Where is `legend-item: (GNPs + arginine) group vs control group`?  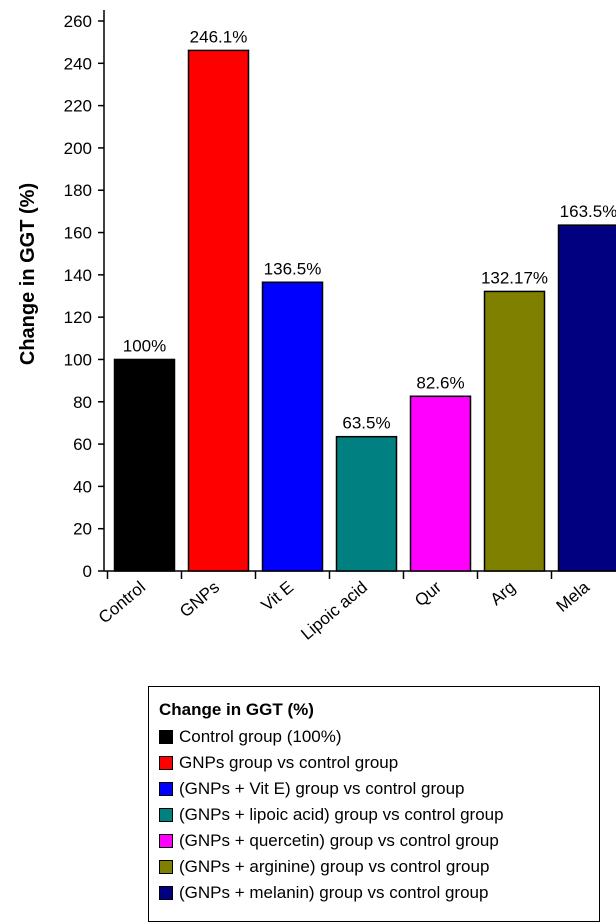 legend-item: (GNPs + arginine) group vs control group is located at coordinates (324, 867).